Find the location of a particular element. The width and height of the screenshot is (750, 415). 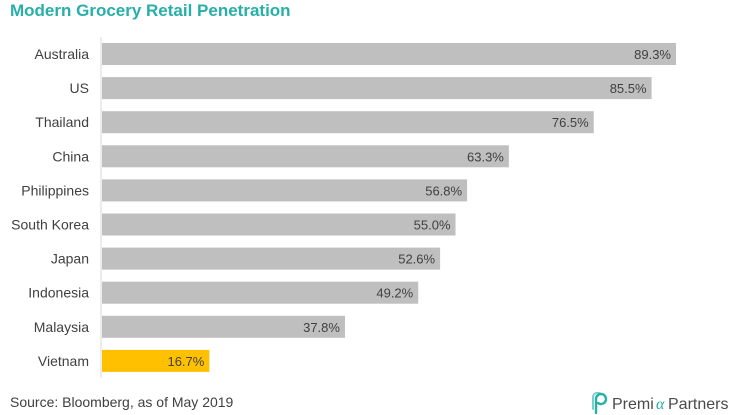

data-label: 85.5% is located at coordinates (628, 88).